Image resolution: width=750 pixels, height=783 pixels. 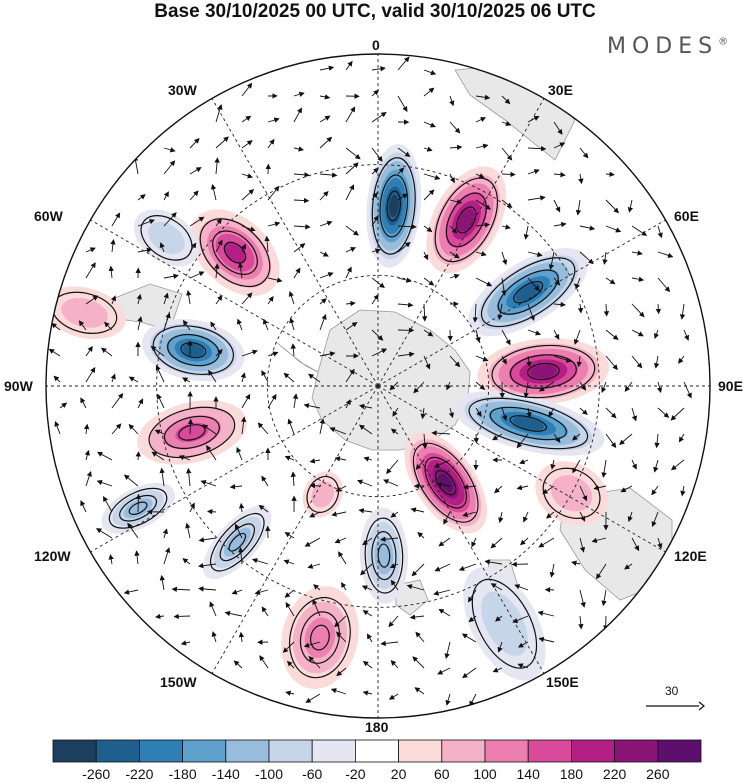 I want to click on anomaly-blue-135w, so click(x=237, y=542).